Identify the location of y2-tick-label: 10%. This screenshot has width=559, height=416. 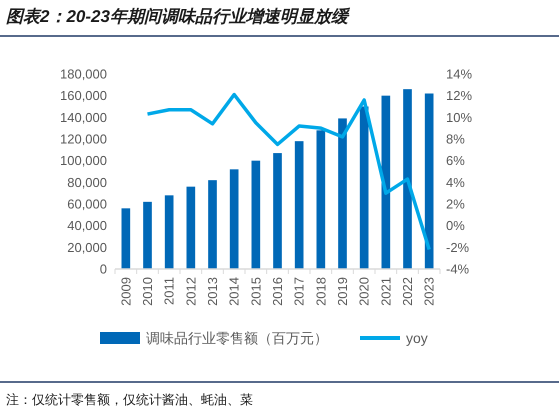
(459, 117).